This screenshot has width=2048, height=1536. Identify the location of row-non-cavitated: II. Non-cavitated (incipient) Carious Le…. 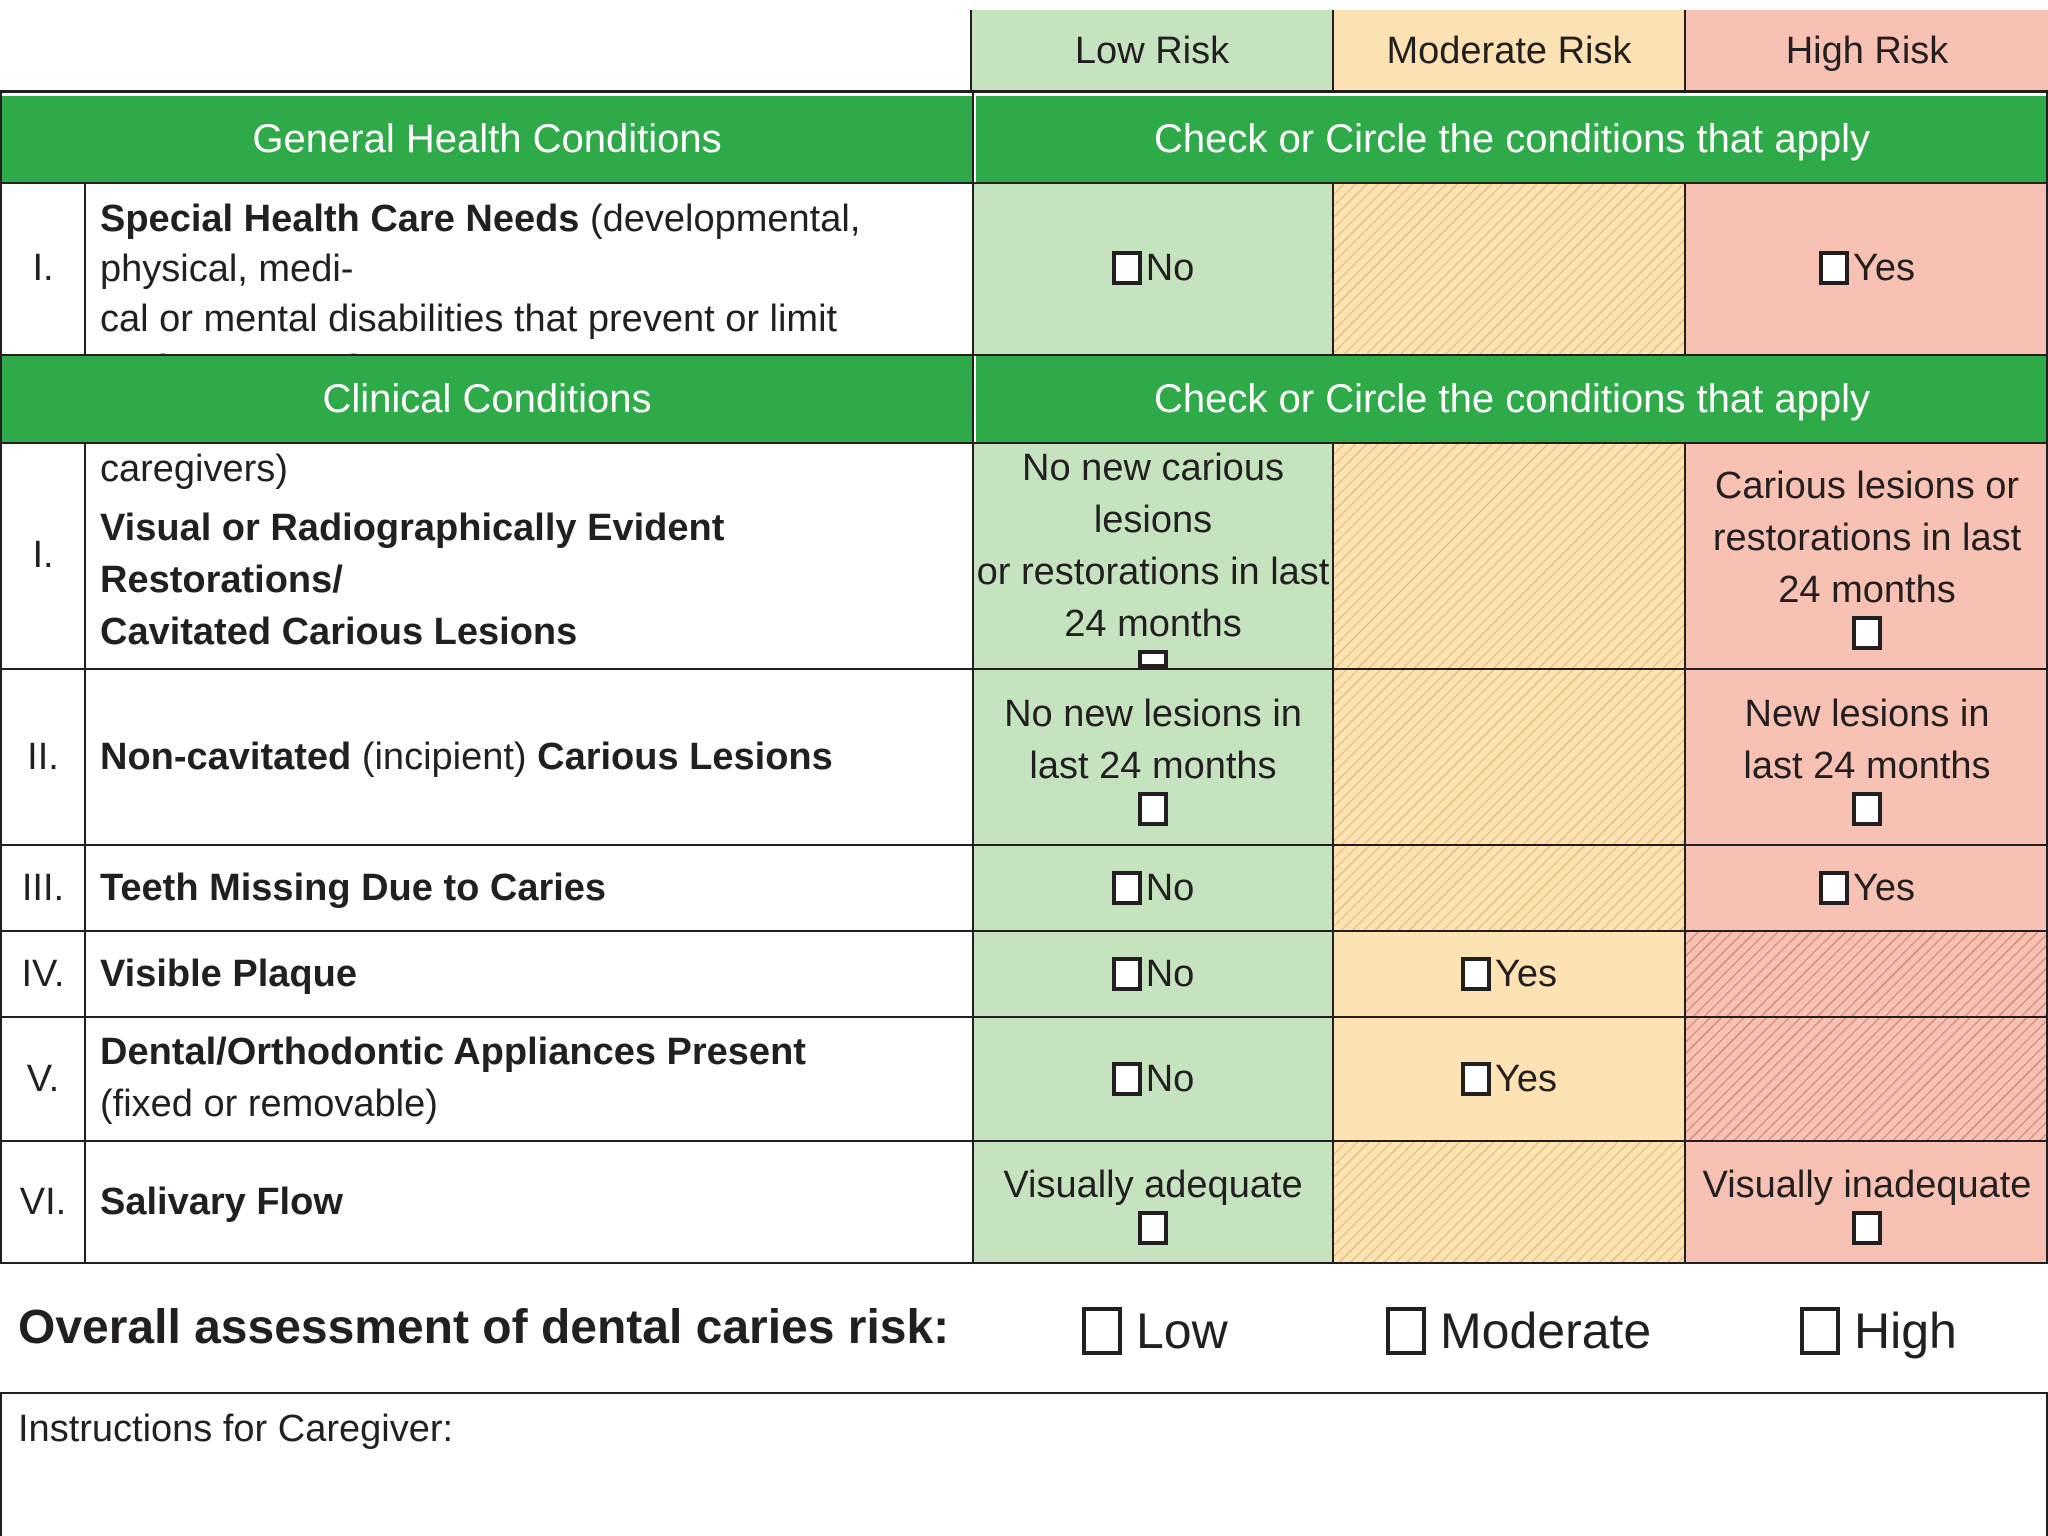
(1024, 757).